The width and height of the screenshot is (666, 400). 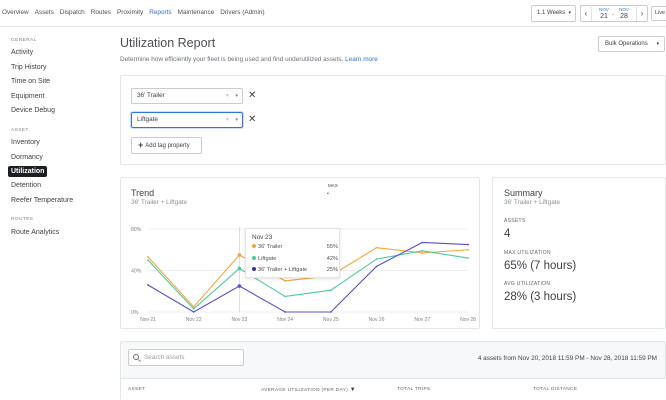 I want to click on bulk-operations-button: Bulk Operations ▾, so click(x=631, y=44).